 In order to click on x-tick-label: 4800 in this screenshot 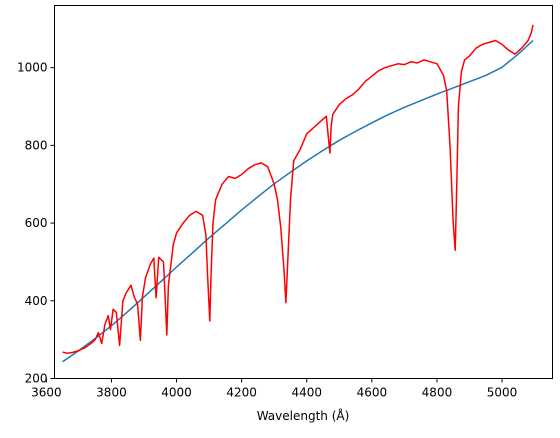, I will do `click(437, 393)`.